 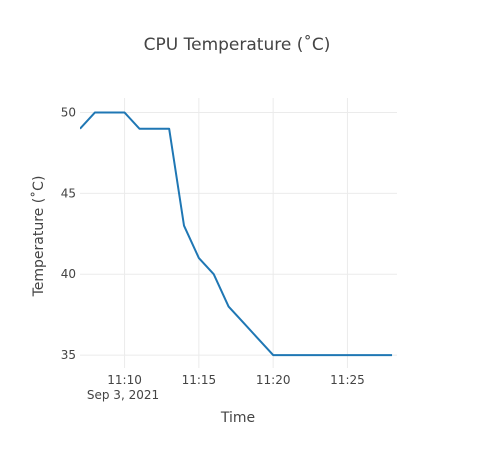 I want to click on x-tick-label: 11:10, so click(x=124, y=380).